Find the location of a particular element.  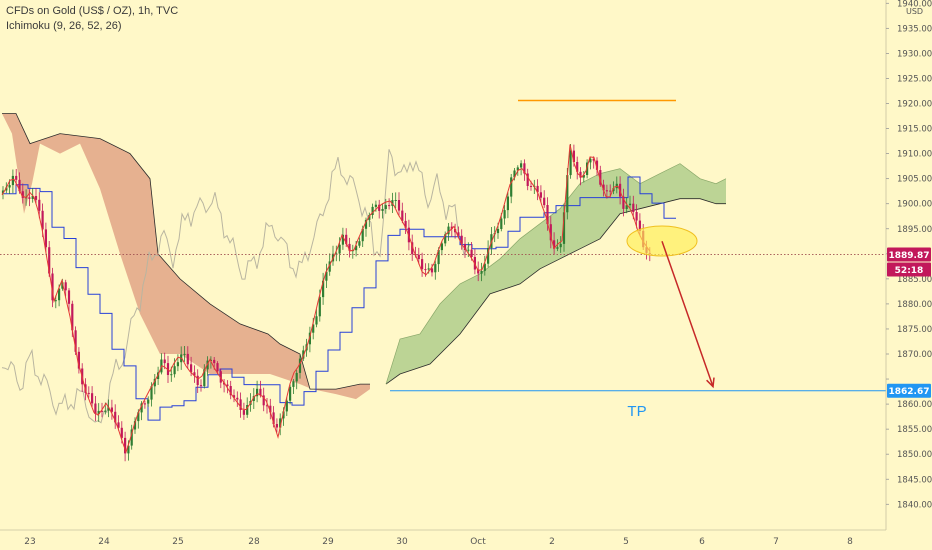

y-tick-label: 1900.00 is located at coordinates (914, 205).